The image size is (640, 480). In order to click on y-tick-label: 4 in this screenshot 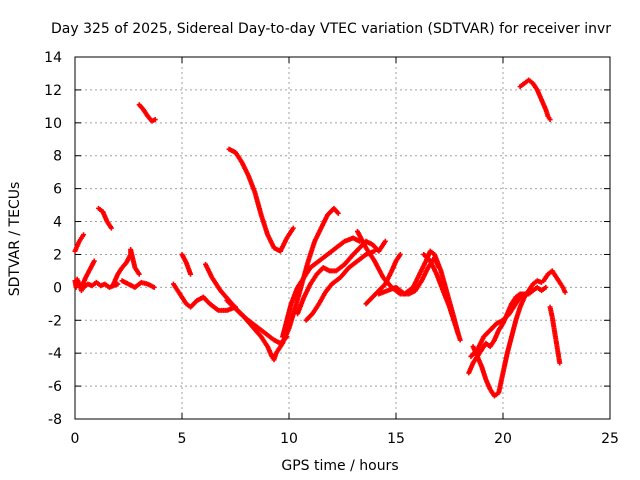, I will do `click(57, 223)`.